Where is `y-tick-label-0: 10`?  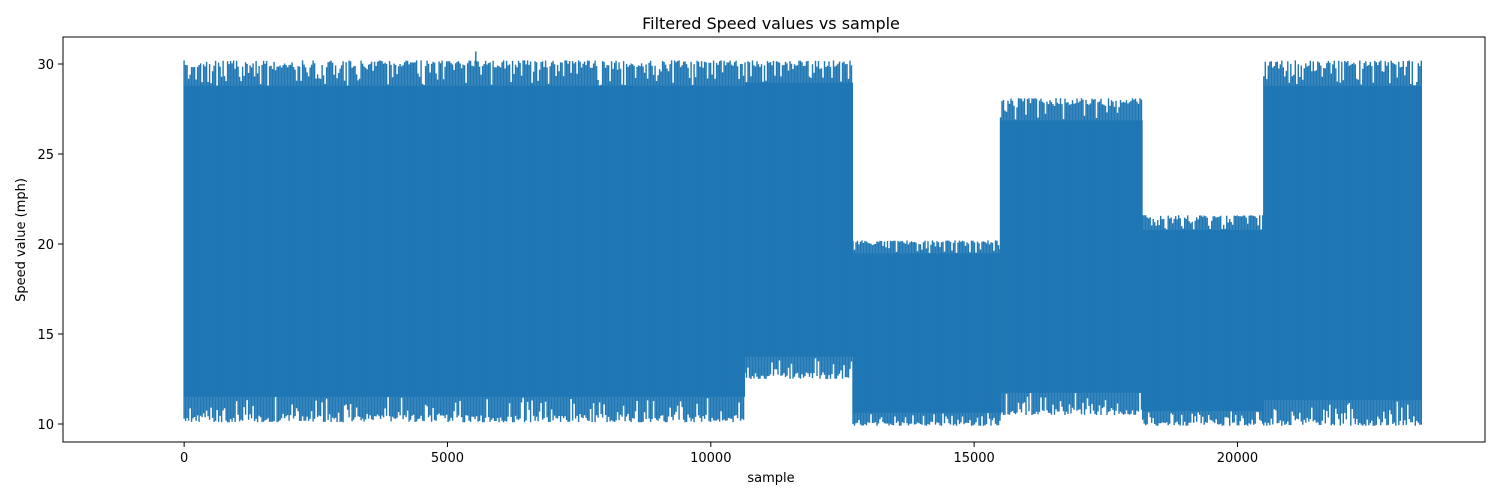 y-tick-label-0: 10 is located at coordinates (45, 425).